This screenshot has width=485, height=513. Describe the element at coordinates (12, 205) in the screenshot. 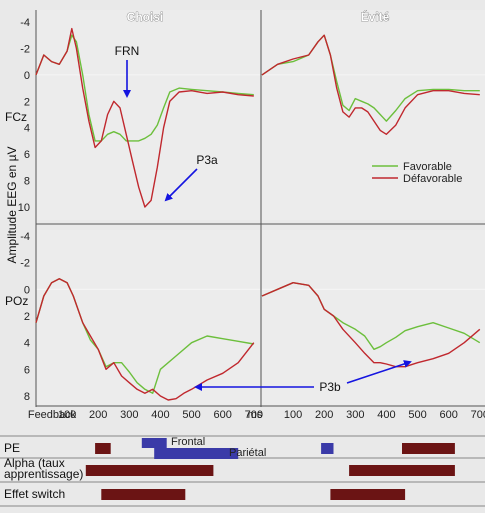

I see `y-axis-label: Amplitude EEG en µV` at that location.